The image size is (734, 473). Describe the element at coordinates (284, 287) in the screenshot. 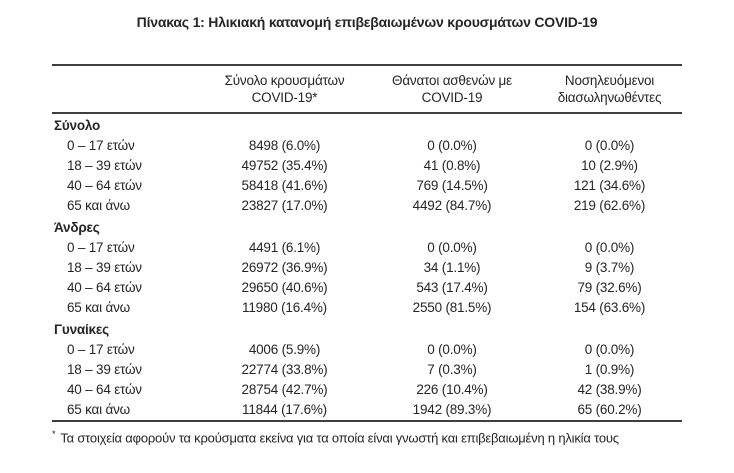

I see `cases-cell: 29650 (40.6%)` at that location.